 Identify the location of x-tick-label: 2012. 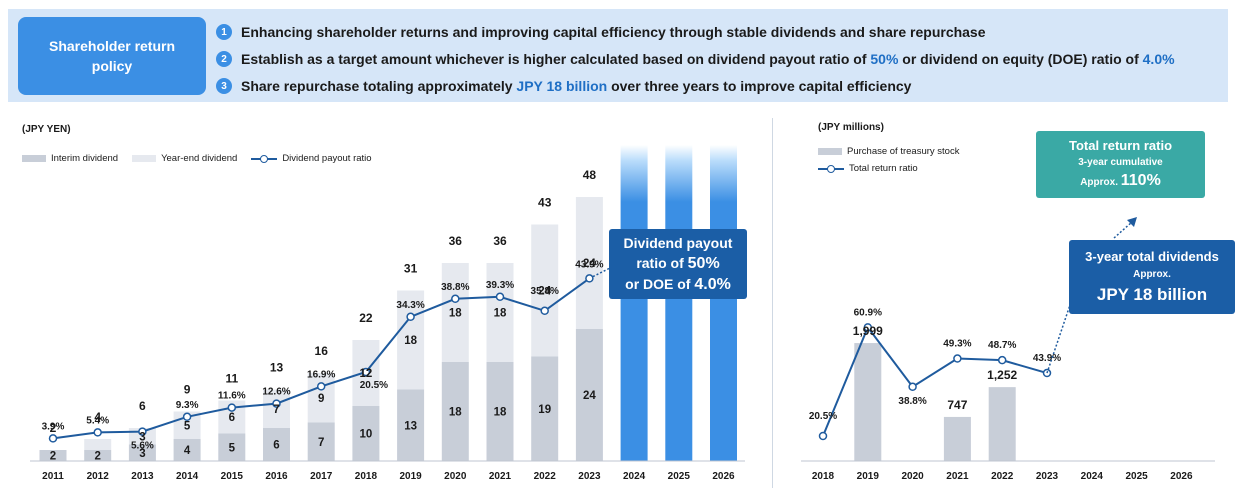
(98, 476).